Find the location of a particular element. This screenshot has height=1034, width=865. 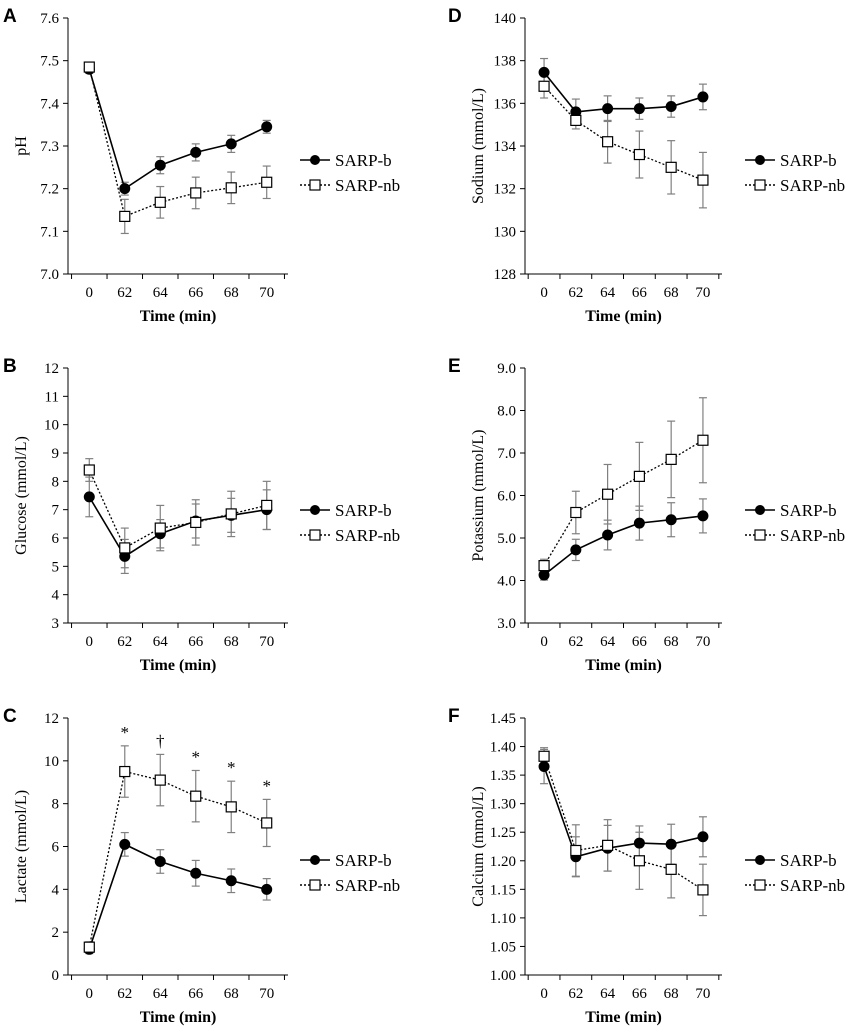

y-axis-title: pH is located at coordinates (21, 146).